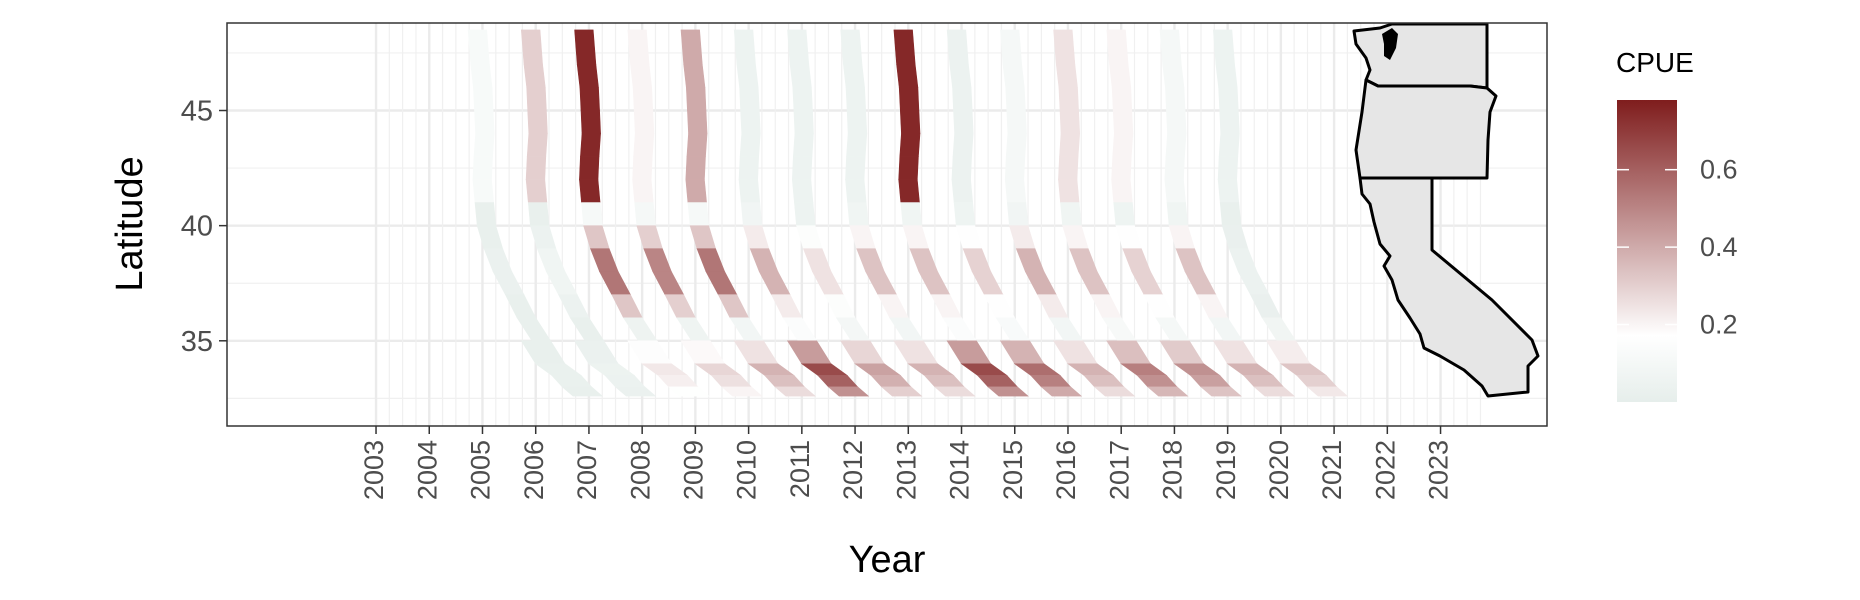 The width and height of the screenshot is (1860, 600). I want to click on swath-2017, so click(1174, 213).